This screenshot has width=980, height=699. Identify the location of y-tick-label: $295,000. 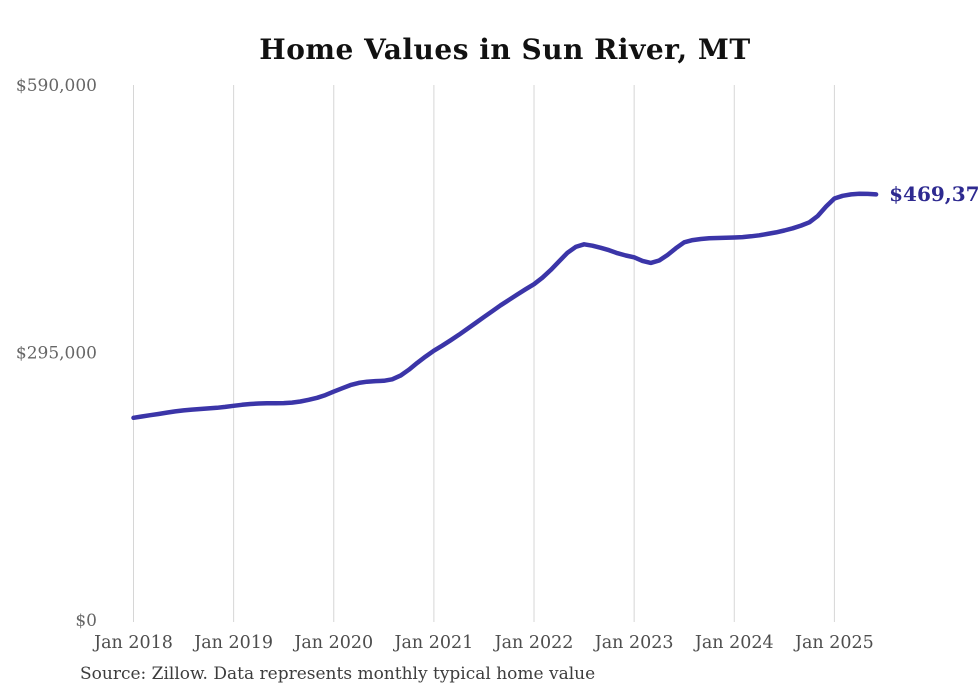
(56, 354).